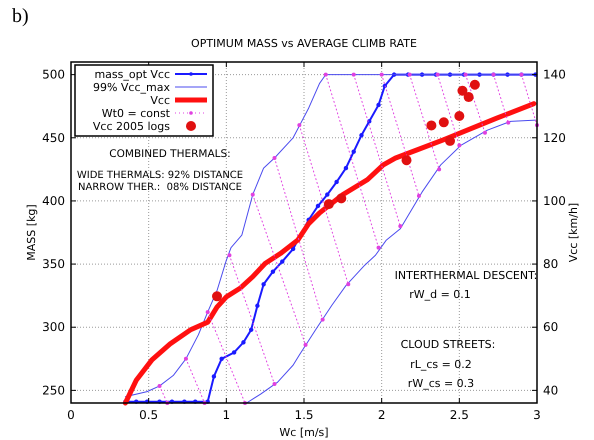 Image resolution: width=594 pixels, height=440 pixels. What do you see at coordinates (160, 100) in the screenshot?
I see `legend-label: Vcc` at bounding box center [160, 100].